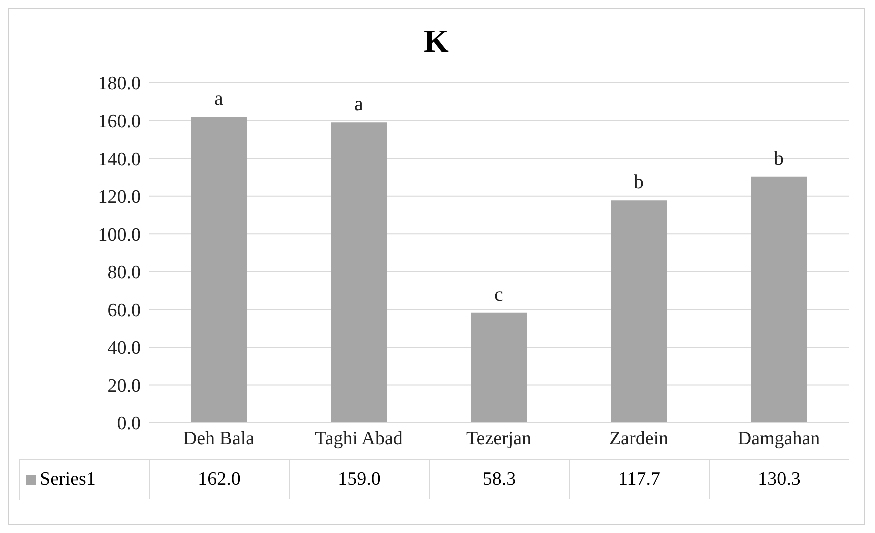  Describe the element at coordinates (124, 386) in the screenshot. I see `y-tick-label: 20.0` at that location.